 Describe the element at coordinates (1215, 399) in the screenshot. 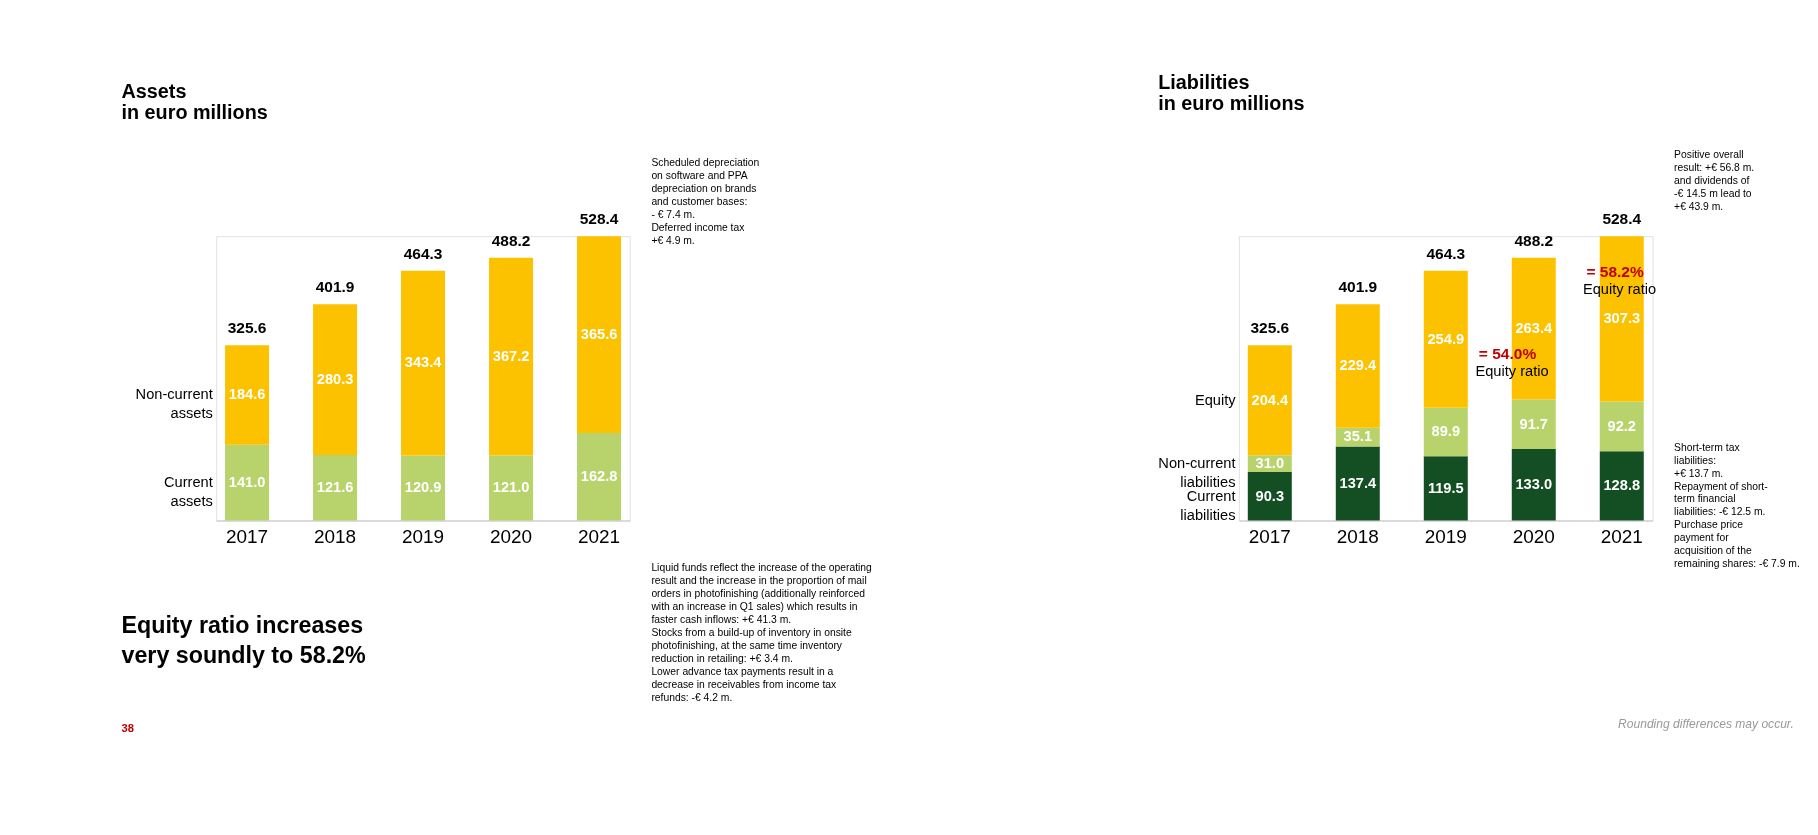

I see `series-label: Equity` at that location.